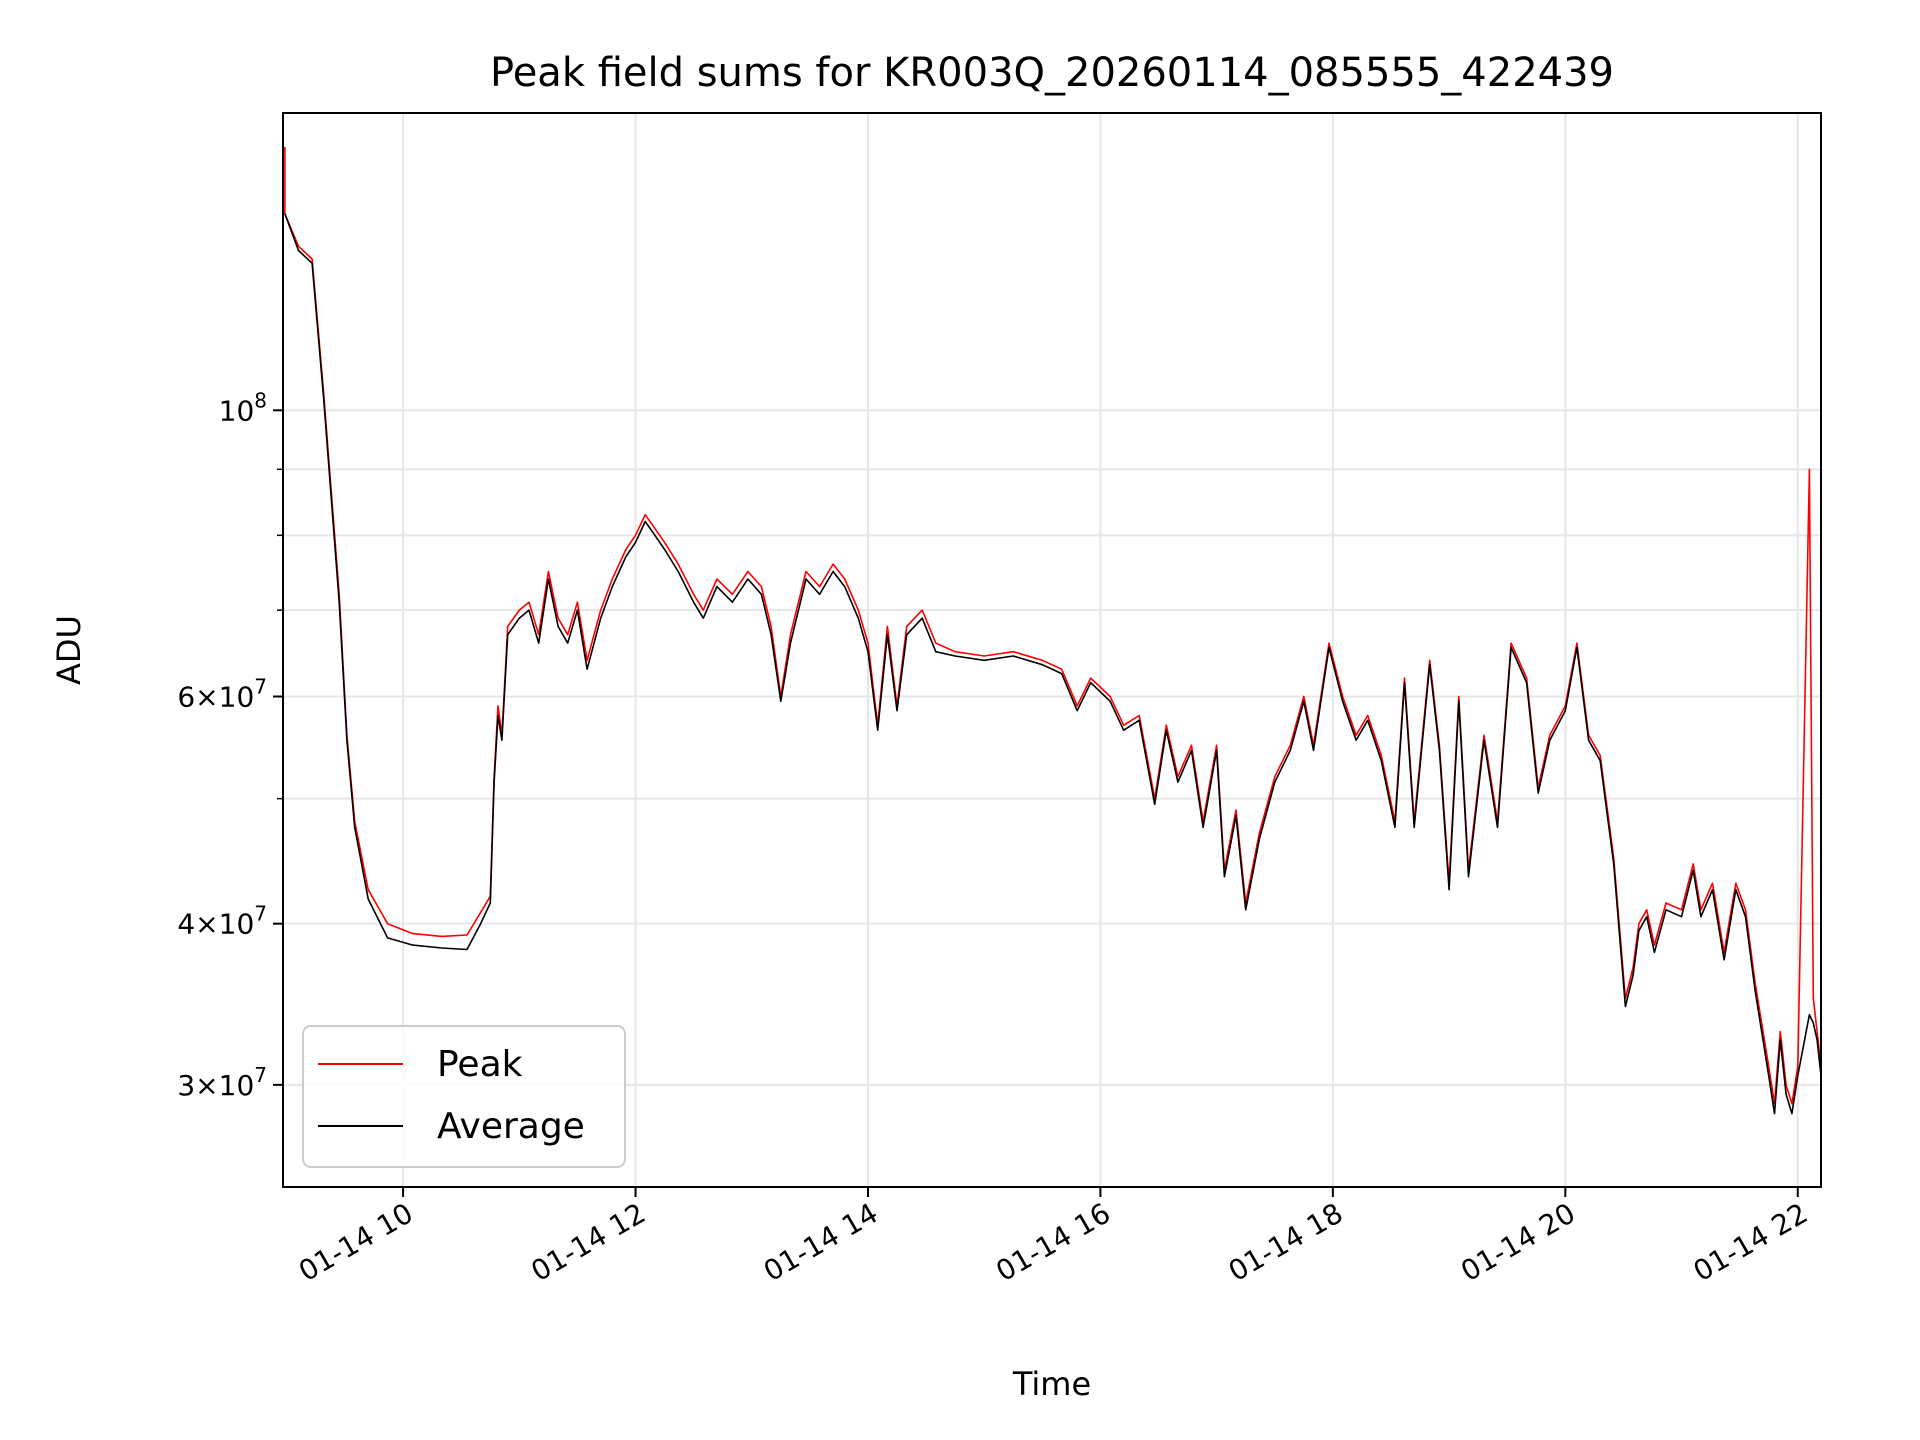 This screenshot has width=1920, height=1440. Describe the element at coordinates (1051, 1384) in the screenshot. I see `x-axis-title: Time` at that location.